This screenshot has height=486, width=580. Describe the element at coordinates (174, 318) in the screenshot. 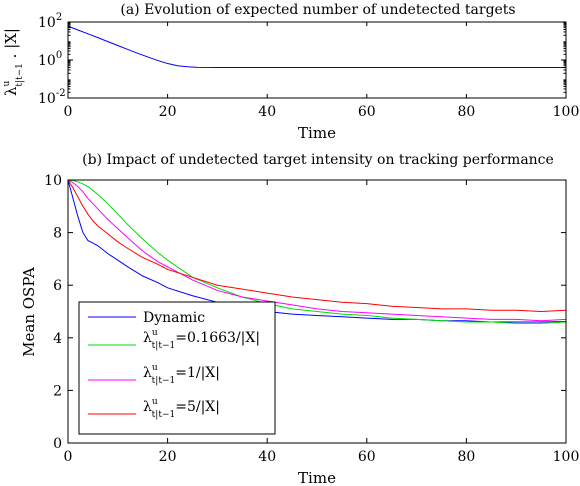

I see `legend-label-dynamic: Dynamic` at that location.